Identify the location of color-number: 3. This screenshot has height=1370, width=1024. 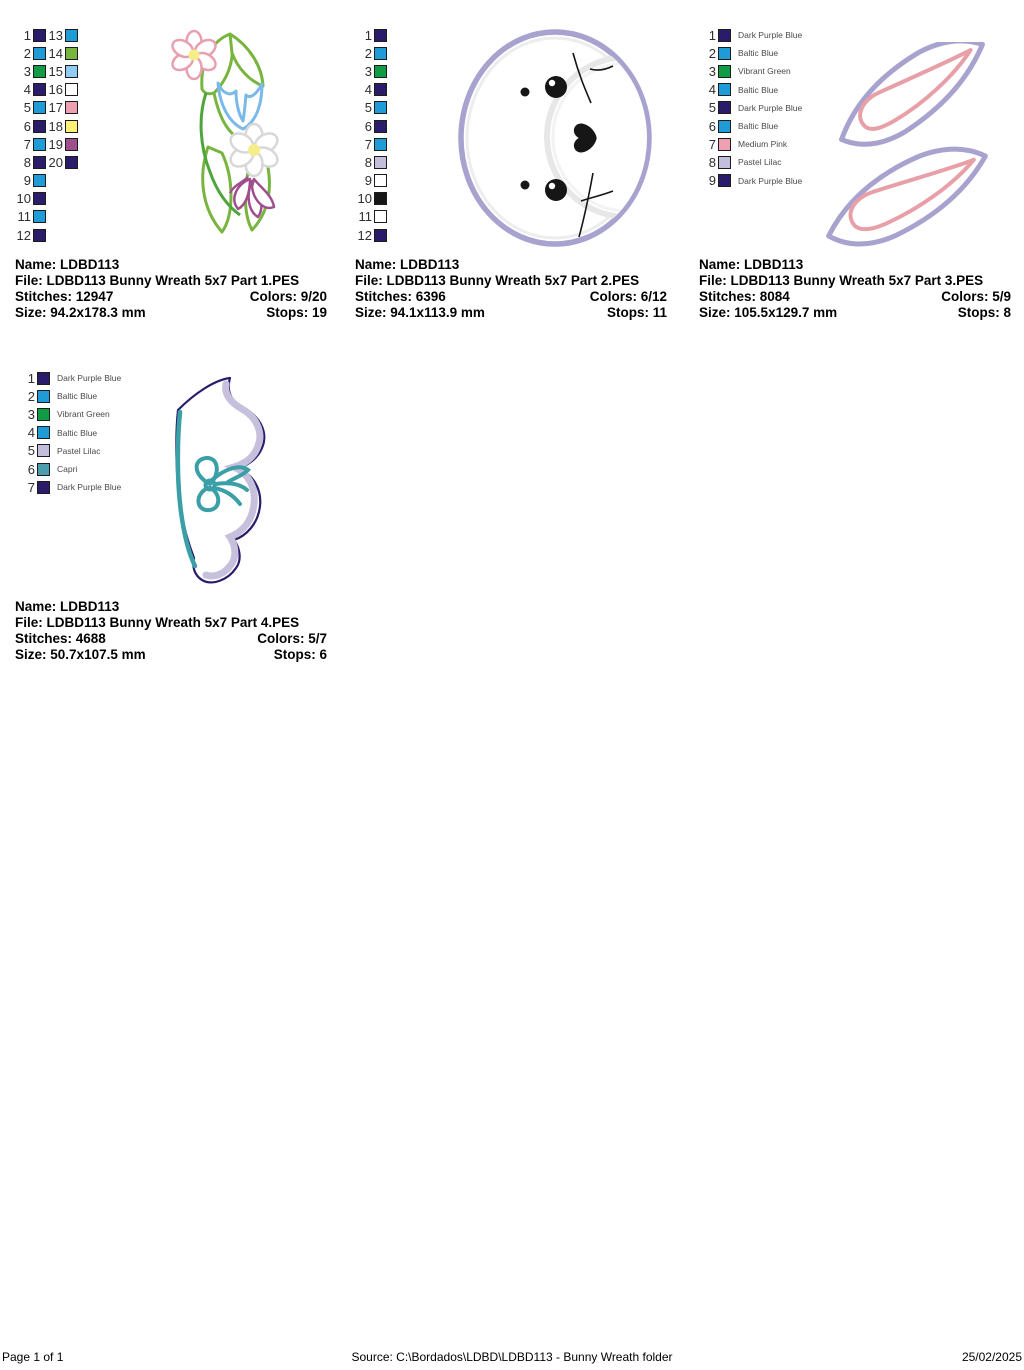
(712, 71).